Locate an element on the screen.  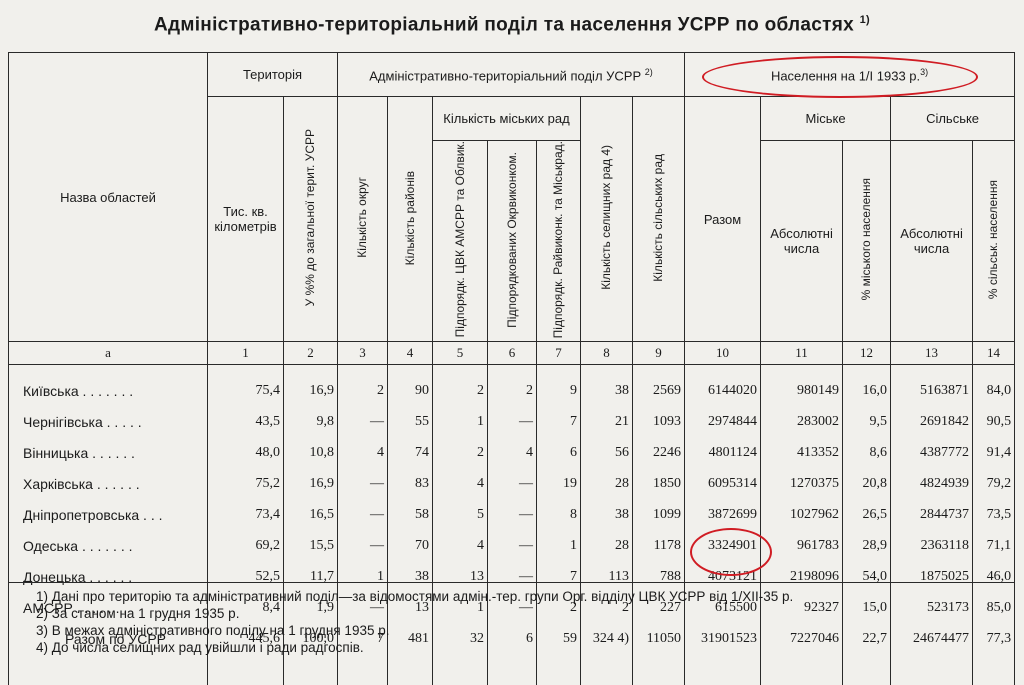
cell-col-12: 15,0 is located at coordinates (867, 608).